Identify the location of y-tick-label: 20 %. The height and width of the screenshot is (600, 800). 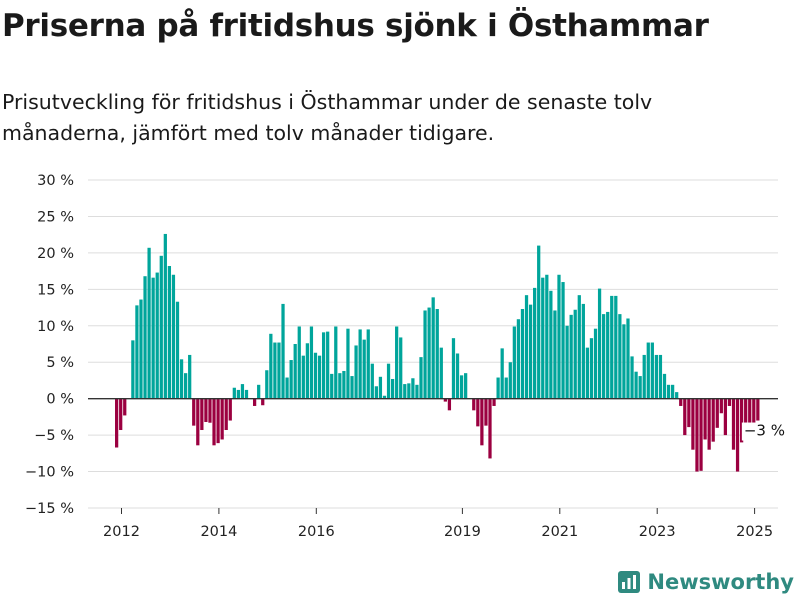
(55, 254).